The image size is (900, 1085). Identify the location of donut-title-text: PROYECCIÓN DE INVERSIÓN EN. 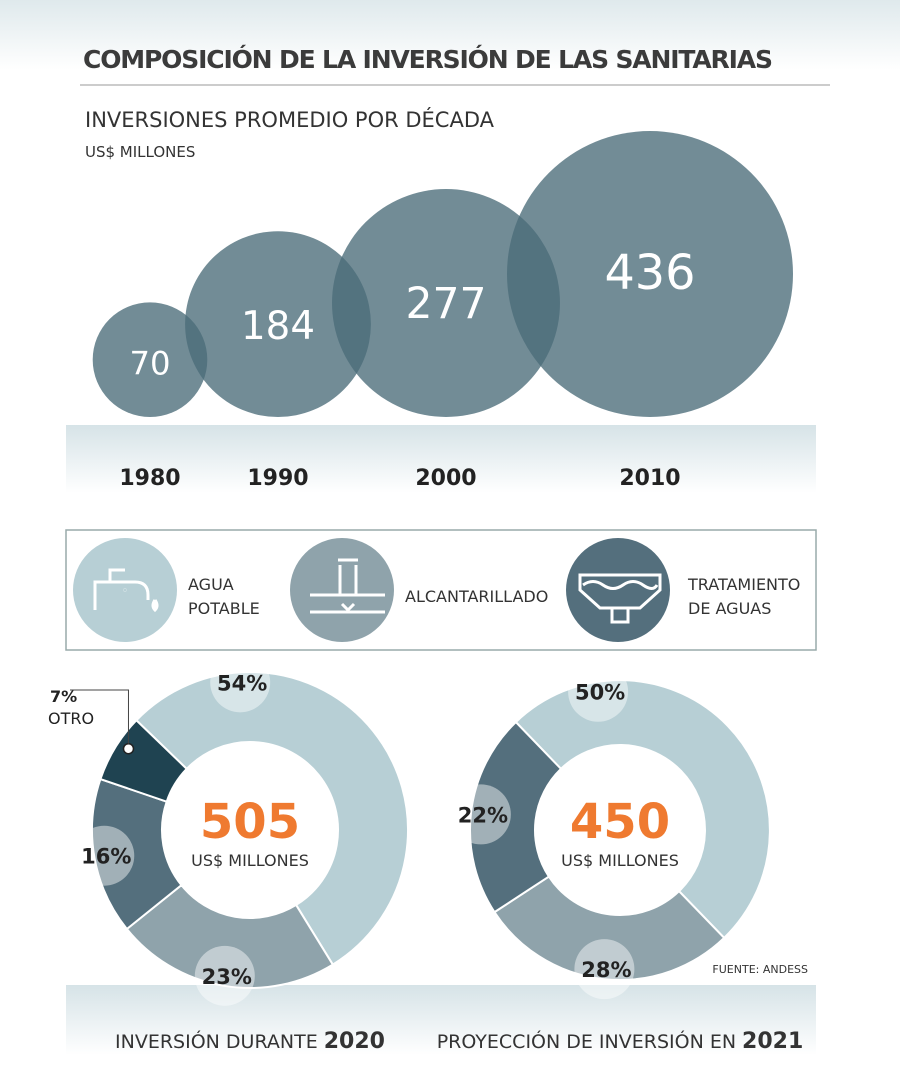
(586, 1041).